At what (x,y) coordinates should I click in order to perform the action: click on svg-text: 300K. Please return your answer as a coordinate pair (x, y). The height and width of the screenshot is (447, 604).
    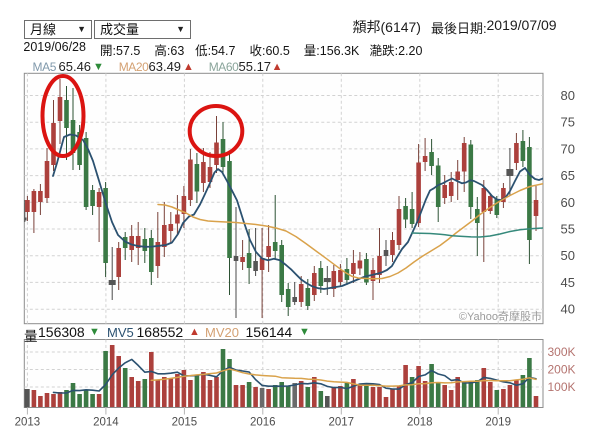
    Looking at the image, I should click on (562, 352).